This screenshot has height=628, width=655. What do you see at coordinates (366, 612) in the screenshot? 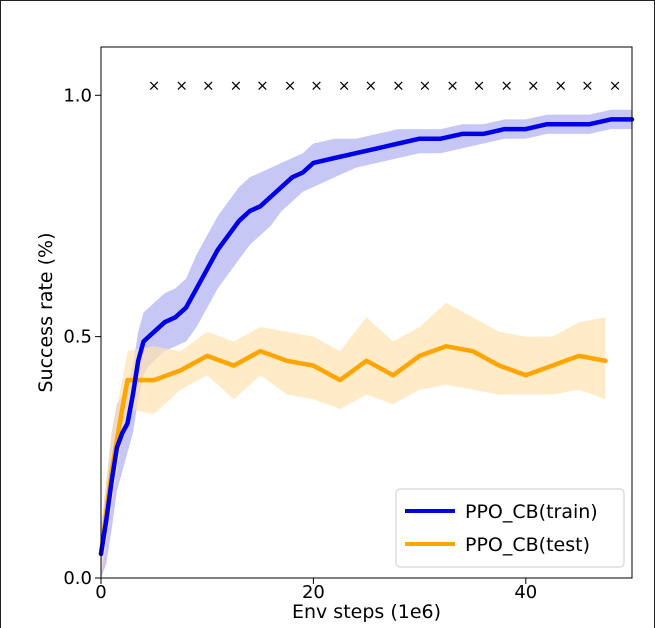
I see `x-axis-label: Env steps (1e6)` at bounding box center [366, 612].